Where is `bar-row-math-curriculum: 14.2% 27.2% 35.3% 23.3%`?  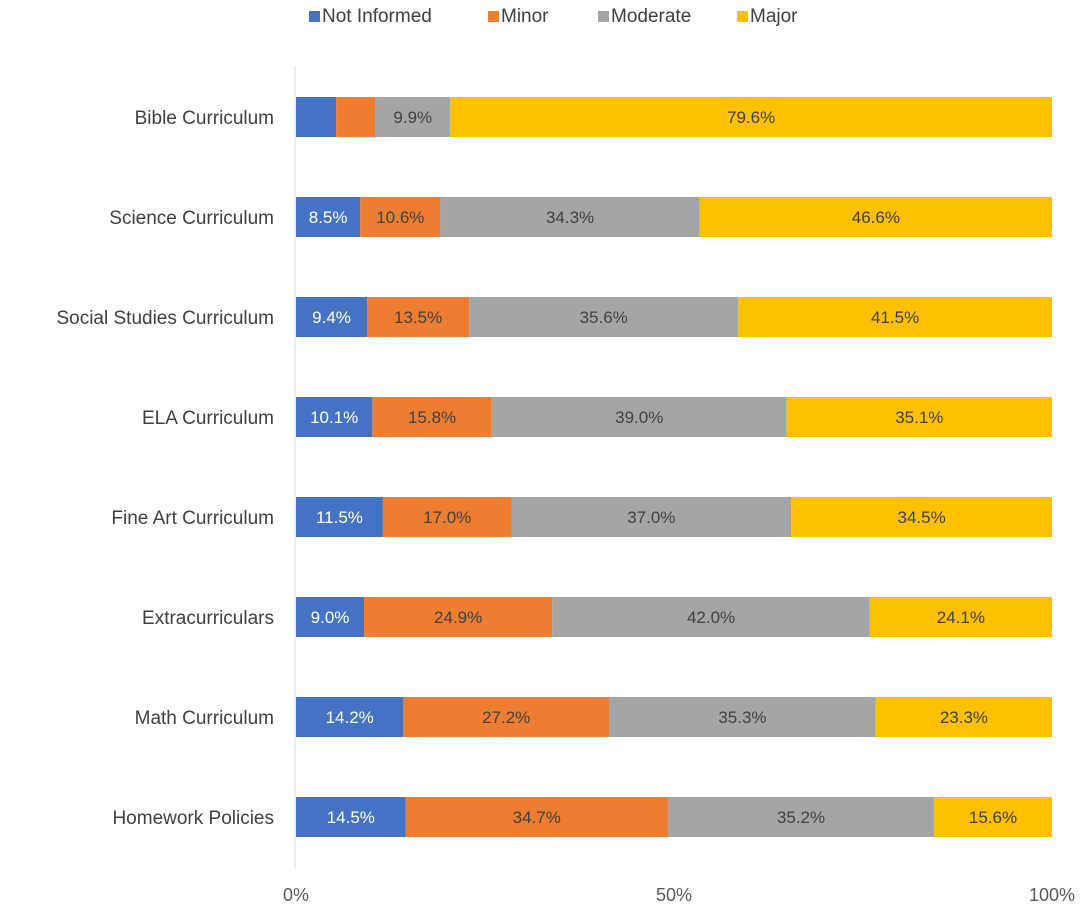
bar-row-math-curriculum: 14.2% 27.2% 35.3% 23.3% is located at coordinates (674, 717).